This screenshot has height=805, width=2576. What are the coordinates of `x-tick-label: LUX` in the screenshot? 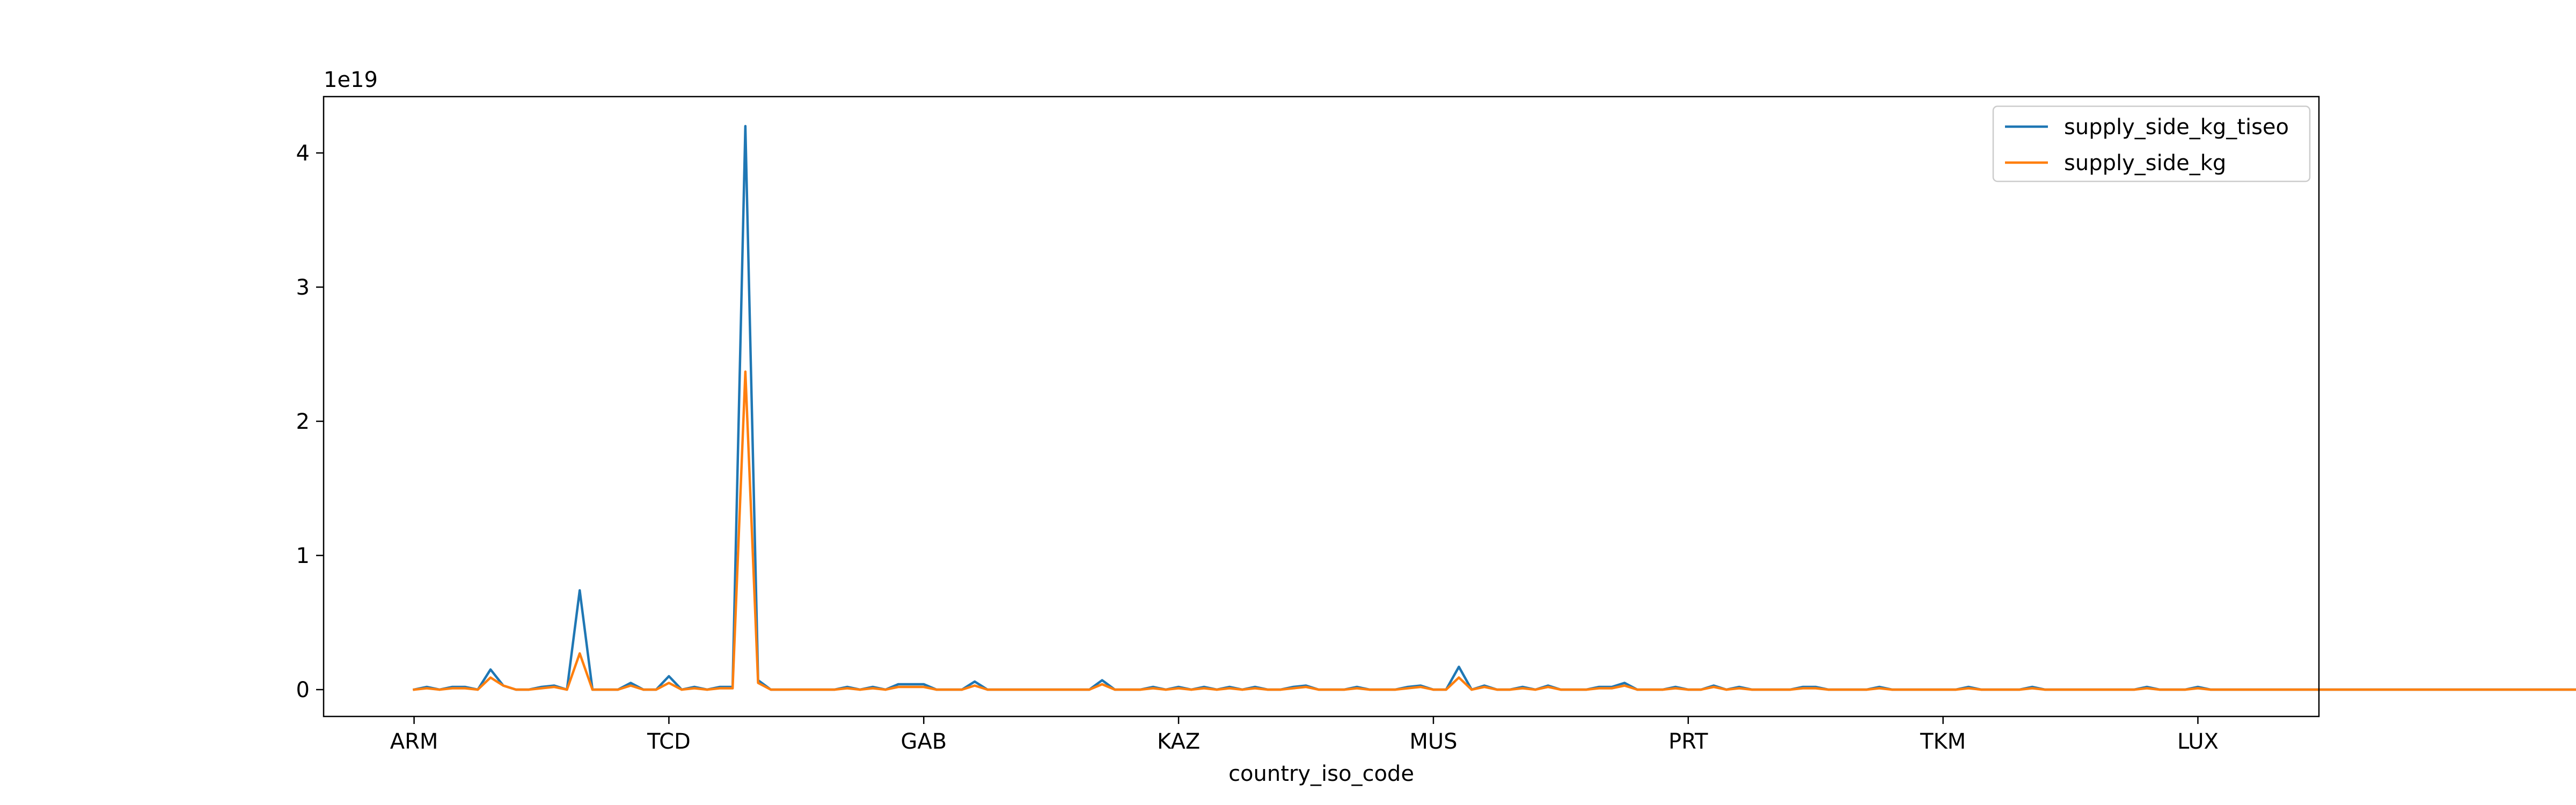 It's located at (2198, 741).